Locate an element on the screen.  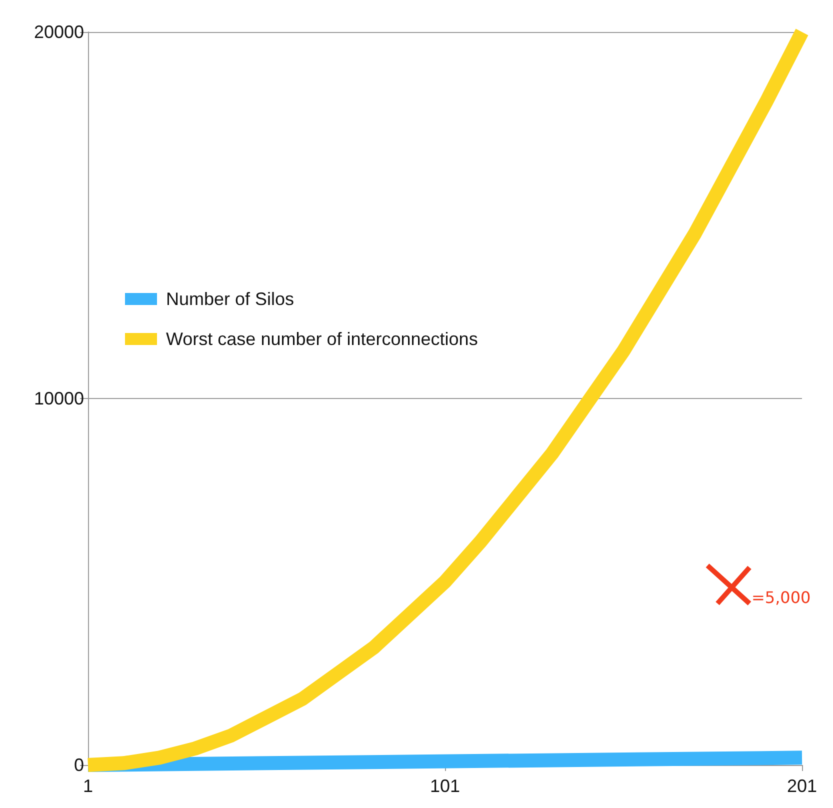
y-tick-label: 20000 is located at coordinates (59, 32).